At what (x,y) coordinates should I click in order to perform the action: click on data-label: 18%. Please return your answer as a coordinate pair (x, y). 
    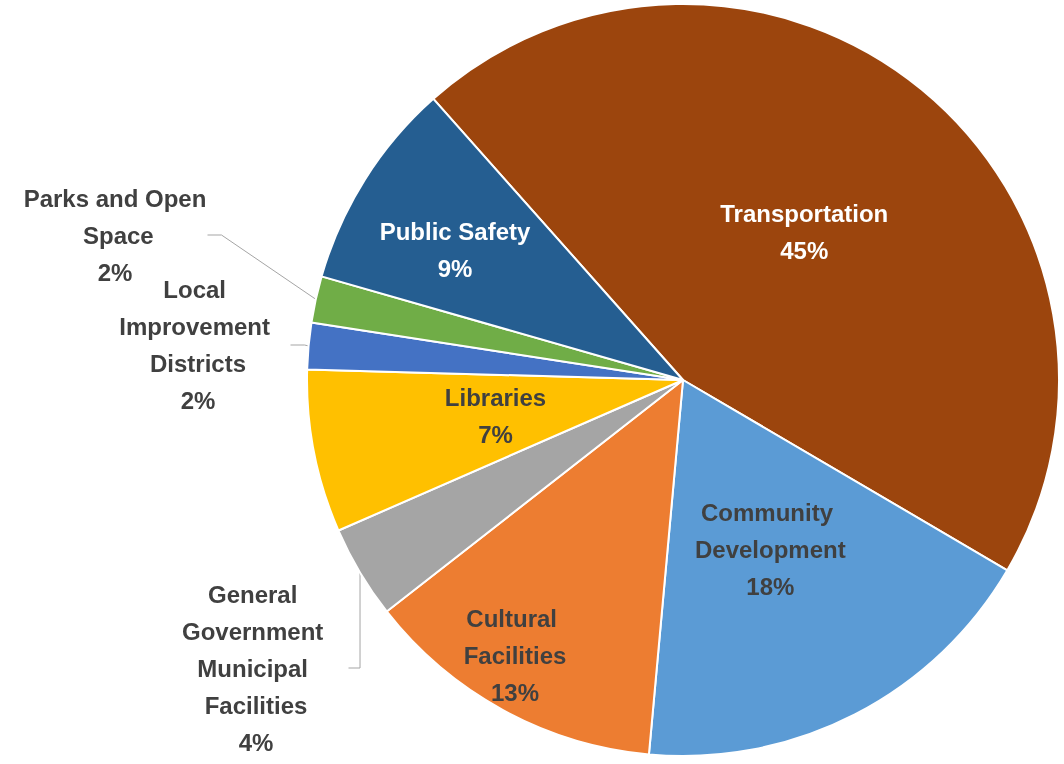
    Looking at the image, I should click on (770, 587).